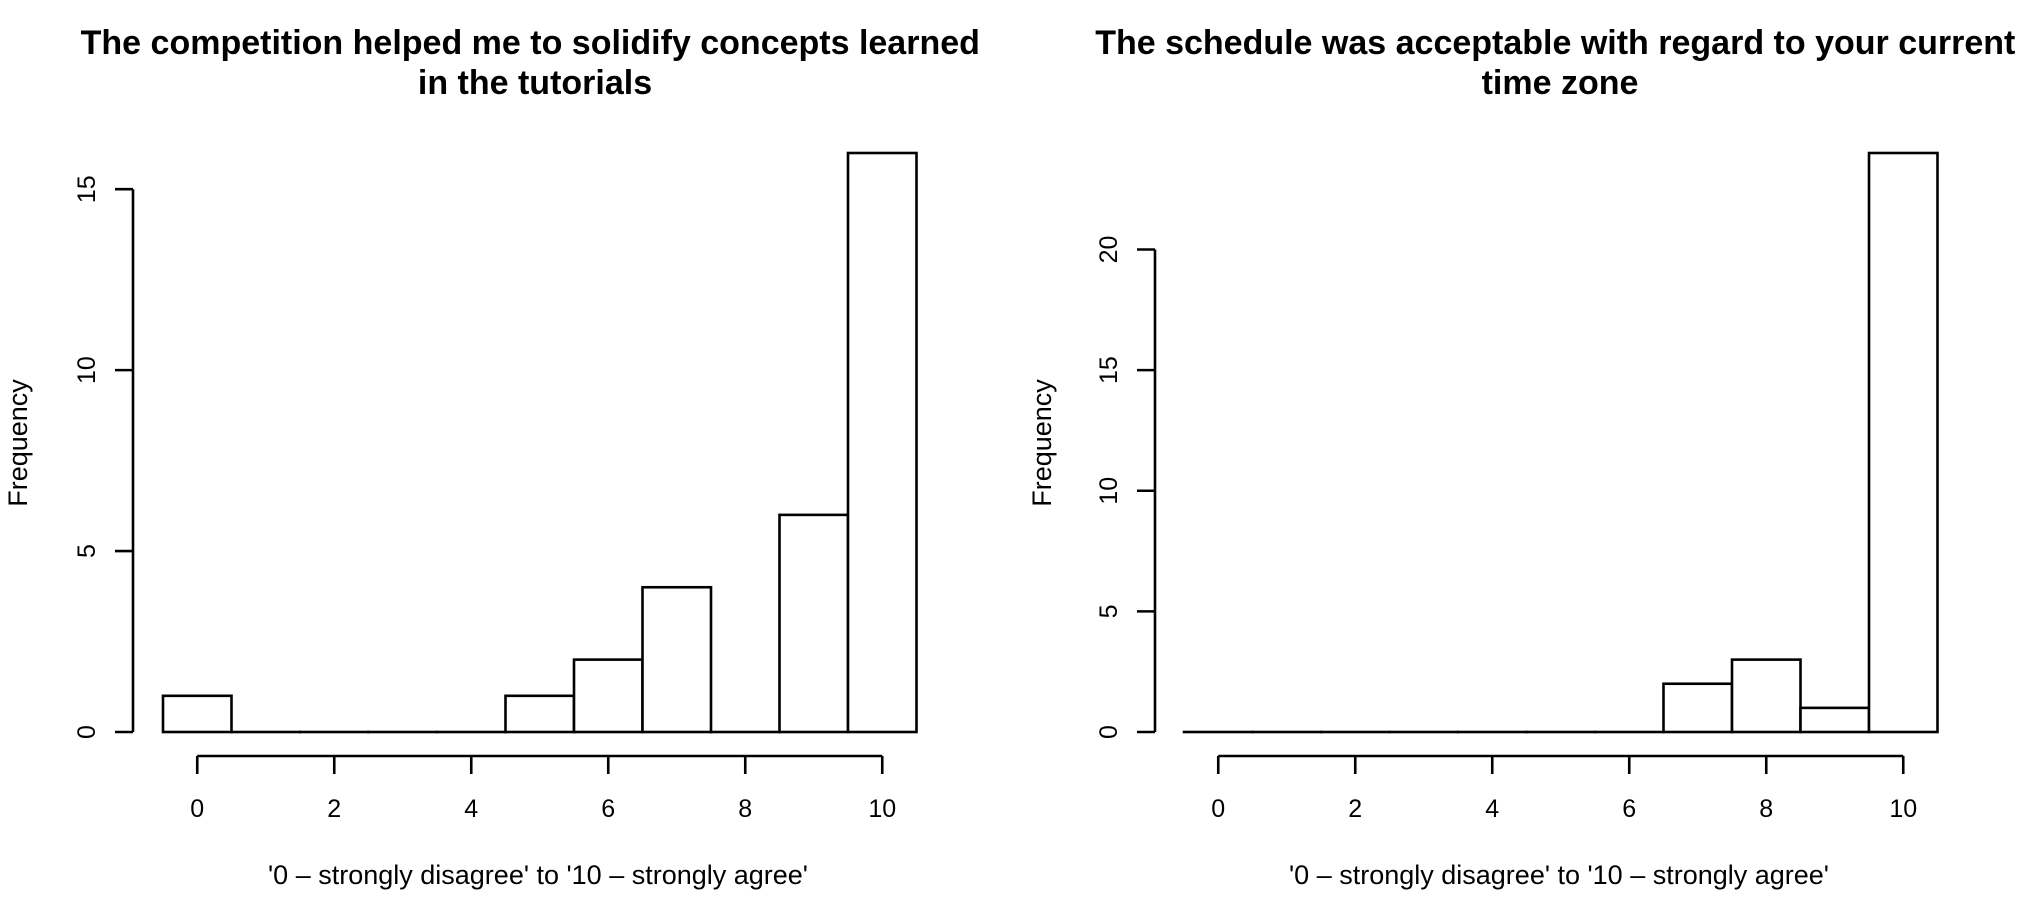  What do you see at coordinates (1492, 809) in the screenshot?
I see `x-tick-label-right-4: 4` at bounding box center [1492, 809].